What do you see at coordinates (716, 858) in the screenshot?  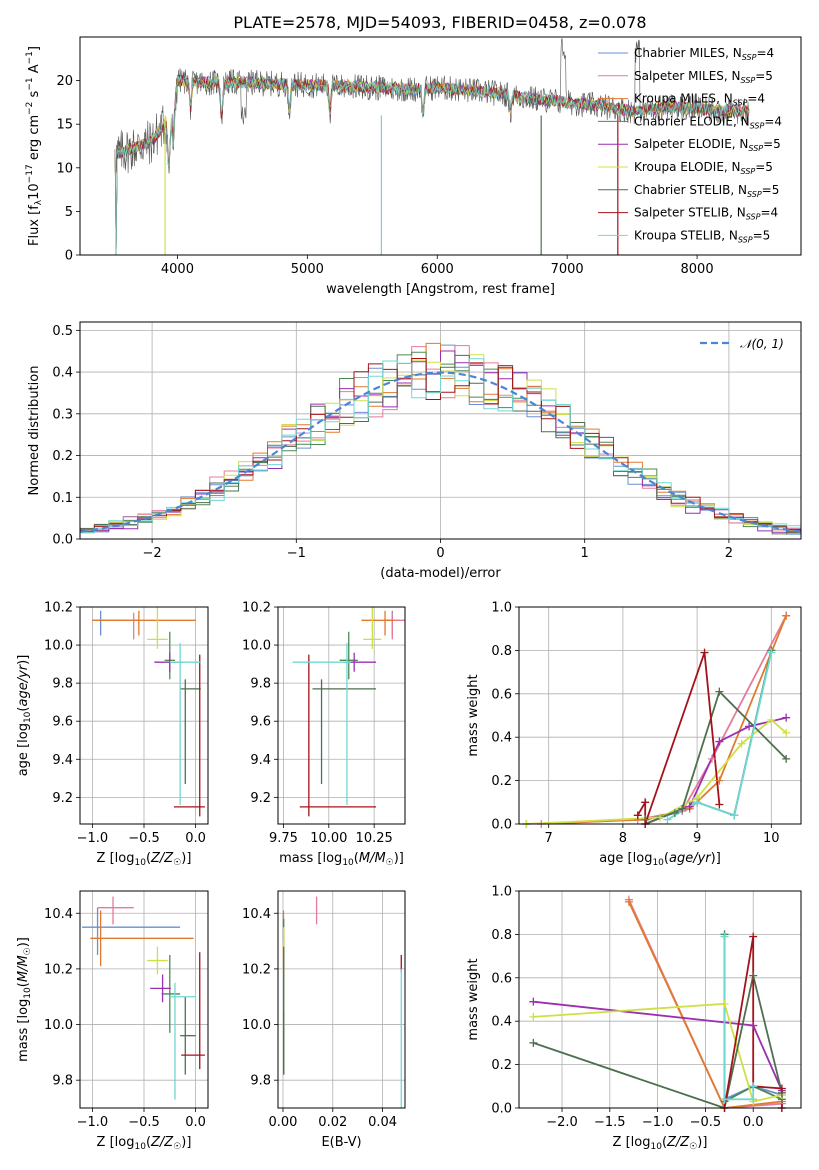 I see `massweight-vs-age-xlabel-part: )]` at bounding box center [716, 858].